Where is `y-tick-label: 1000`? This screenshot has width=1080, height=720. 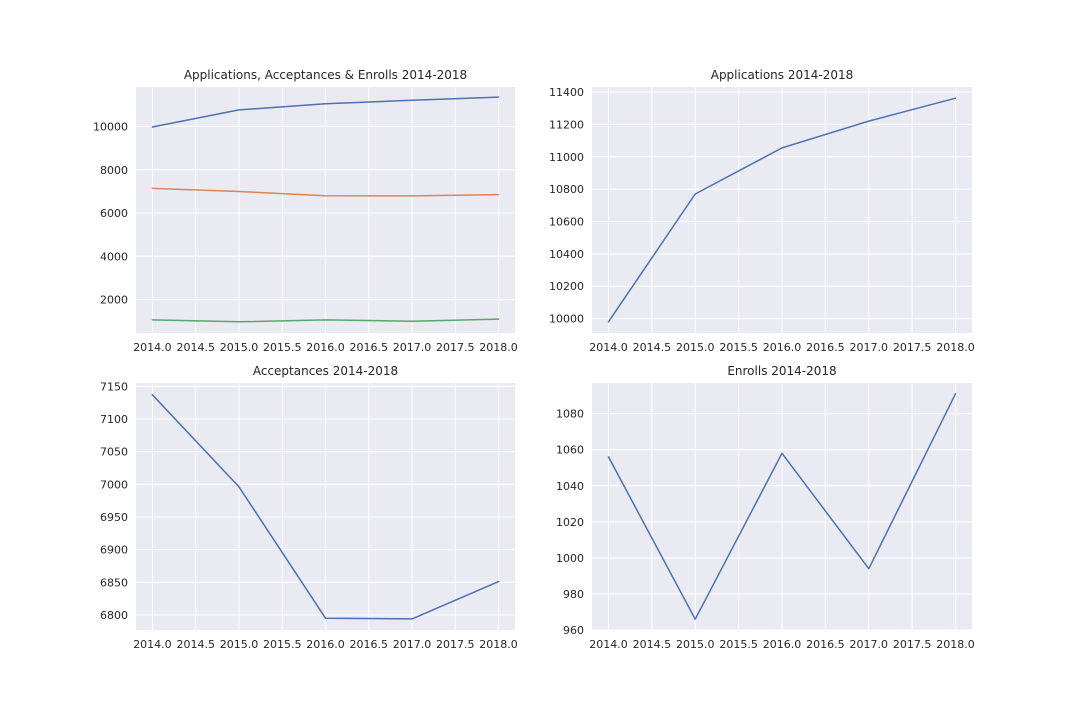
y-tick-label: 1000 is located at coordinates (570, 558).